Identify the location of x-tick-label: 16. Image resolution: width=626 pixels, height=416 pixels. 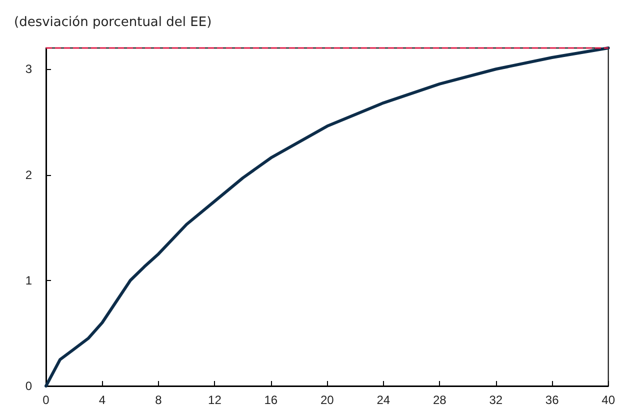
(271, 400).